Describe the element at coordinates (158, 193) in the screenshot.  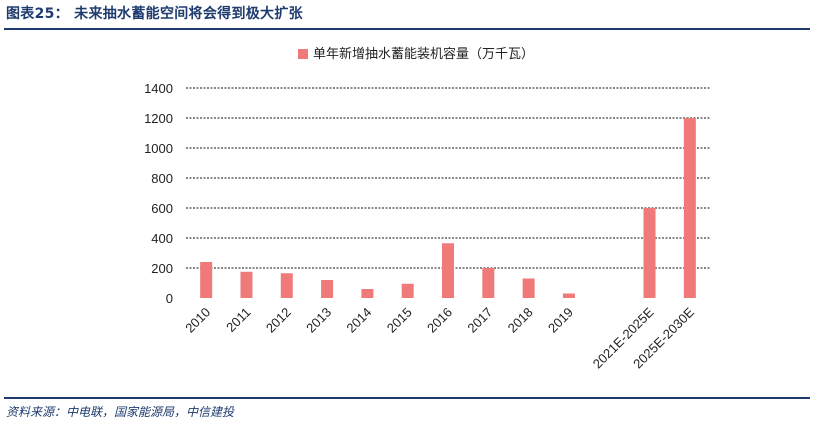
I see `y-axis-ticks: 0 200 400 600 800 1000 1200 1400` at that location.